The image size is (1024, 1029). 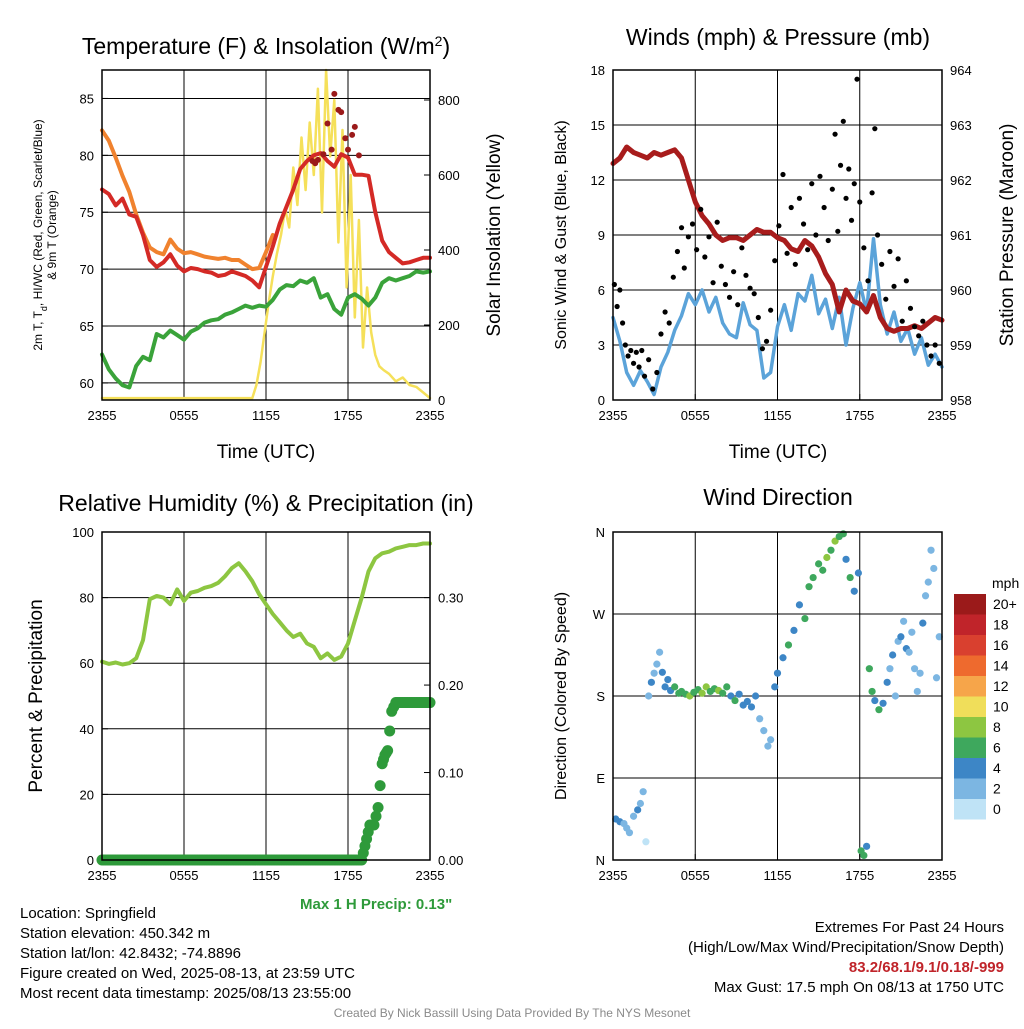 What do you see at coordinates (87, 598) in the screenshot?
I see `y-tick-label: 80` at bounding box center [87, 598].